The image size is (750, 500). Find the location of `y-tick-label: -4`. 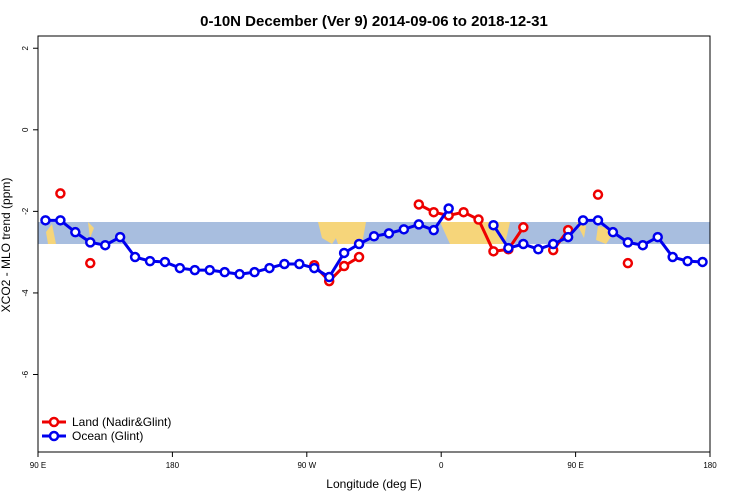

y-tick-label: -4 is located at coordinates (25, 293).